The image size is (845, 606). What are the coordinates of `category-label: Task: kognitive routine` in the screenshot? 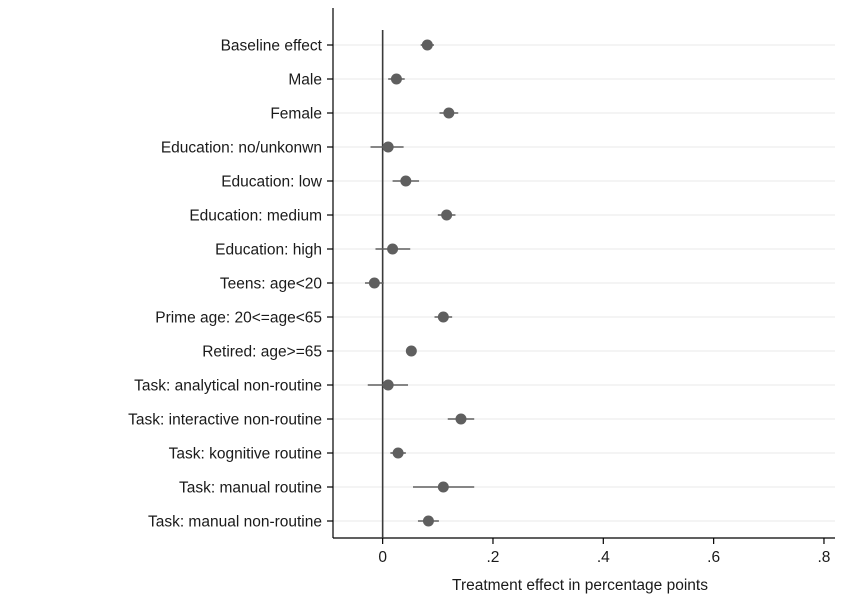 It's located at (245, 454).